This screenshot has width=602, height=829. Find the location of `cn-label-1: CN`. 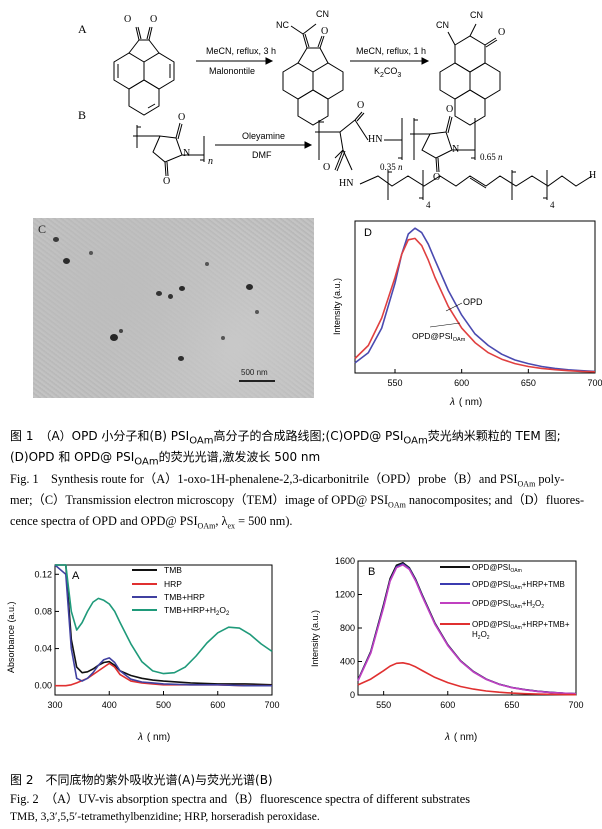

cn-label-1: CN is located at coordinates (322, 14).